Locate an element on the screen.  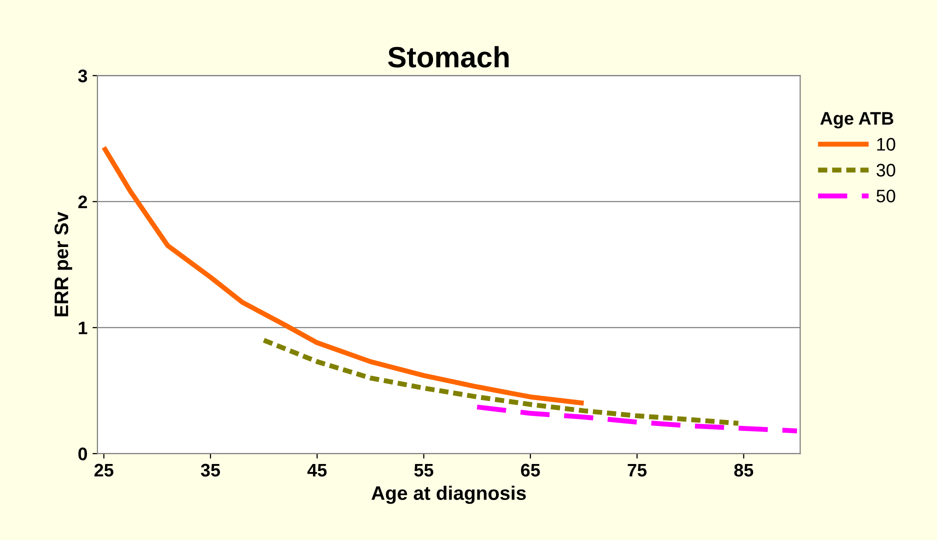
chart-title: Stomach is located at coordinates (448, 57).